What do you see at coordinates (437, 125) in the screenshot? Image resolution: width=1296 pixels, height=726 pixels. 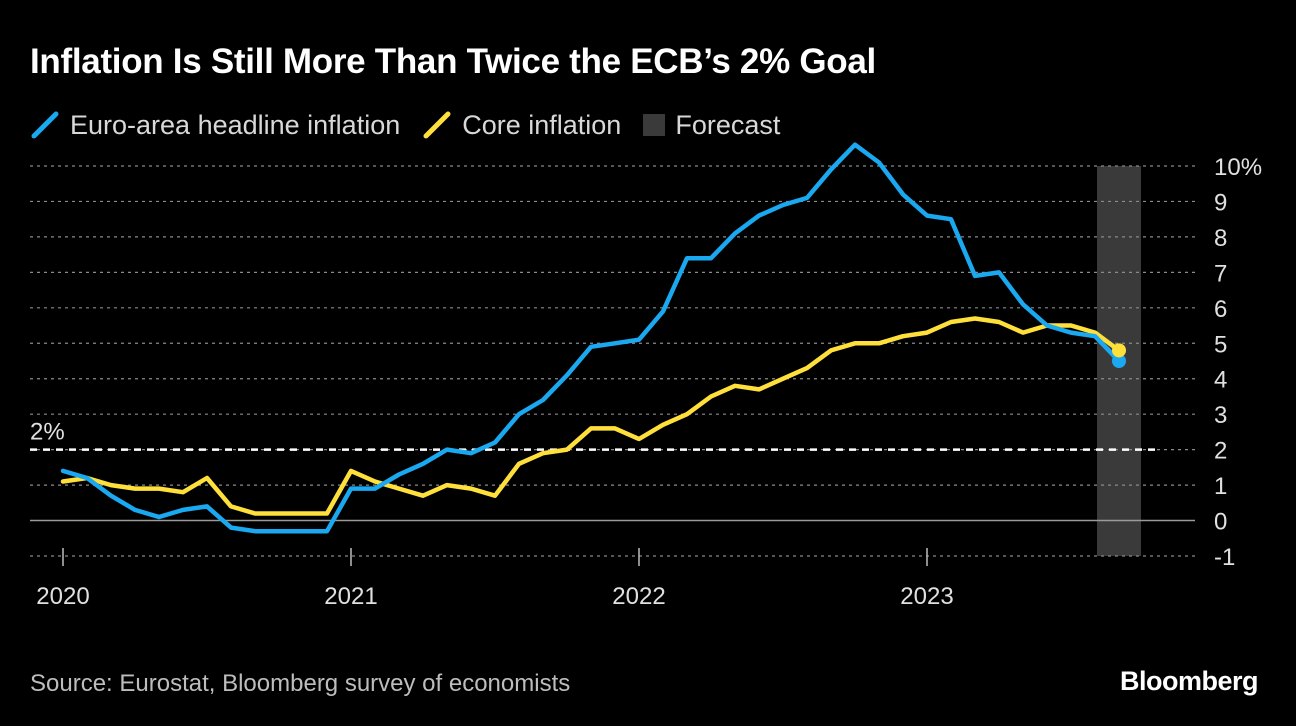 I see `legend-core-swatch` at bounding box center [437, 125].